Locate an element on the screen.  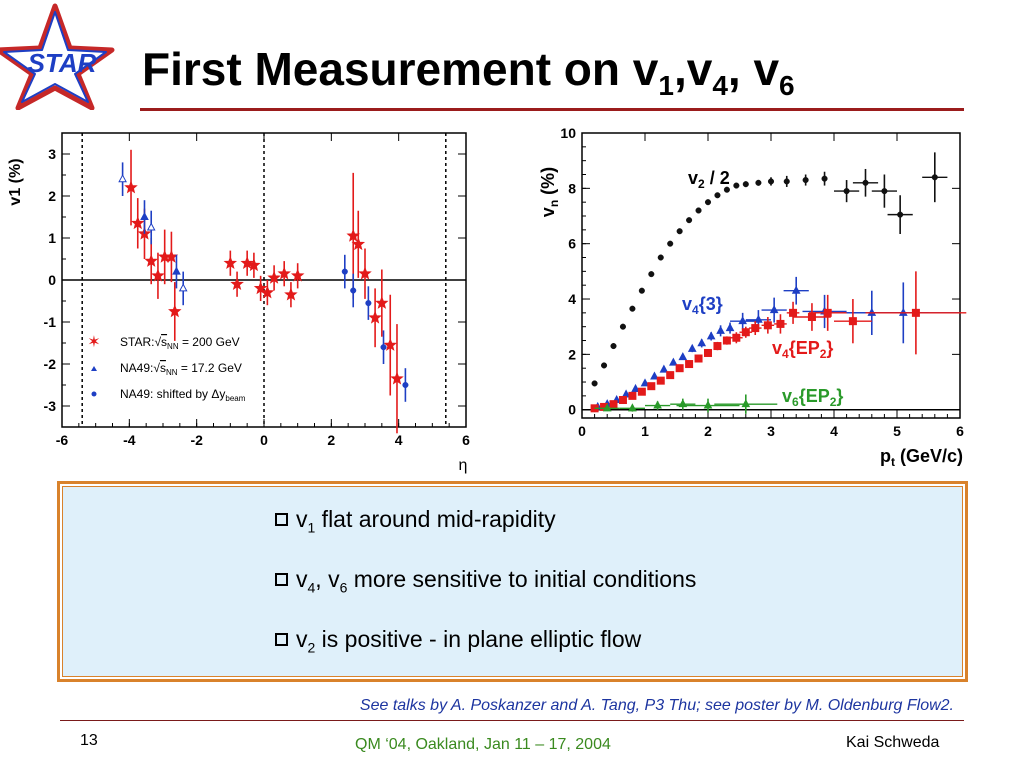
y-tick-label: 2 is located at coordinates (572, 354).